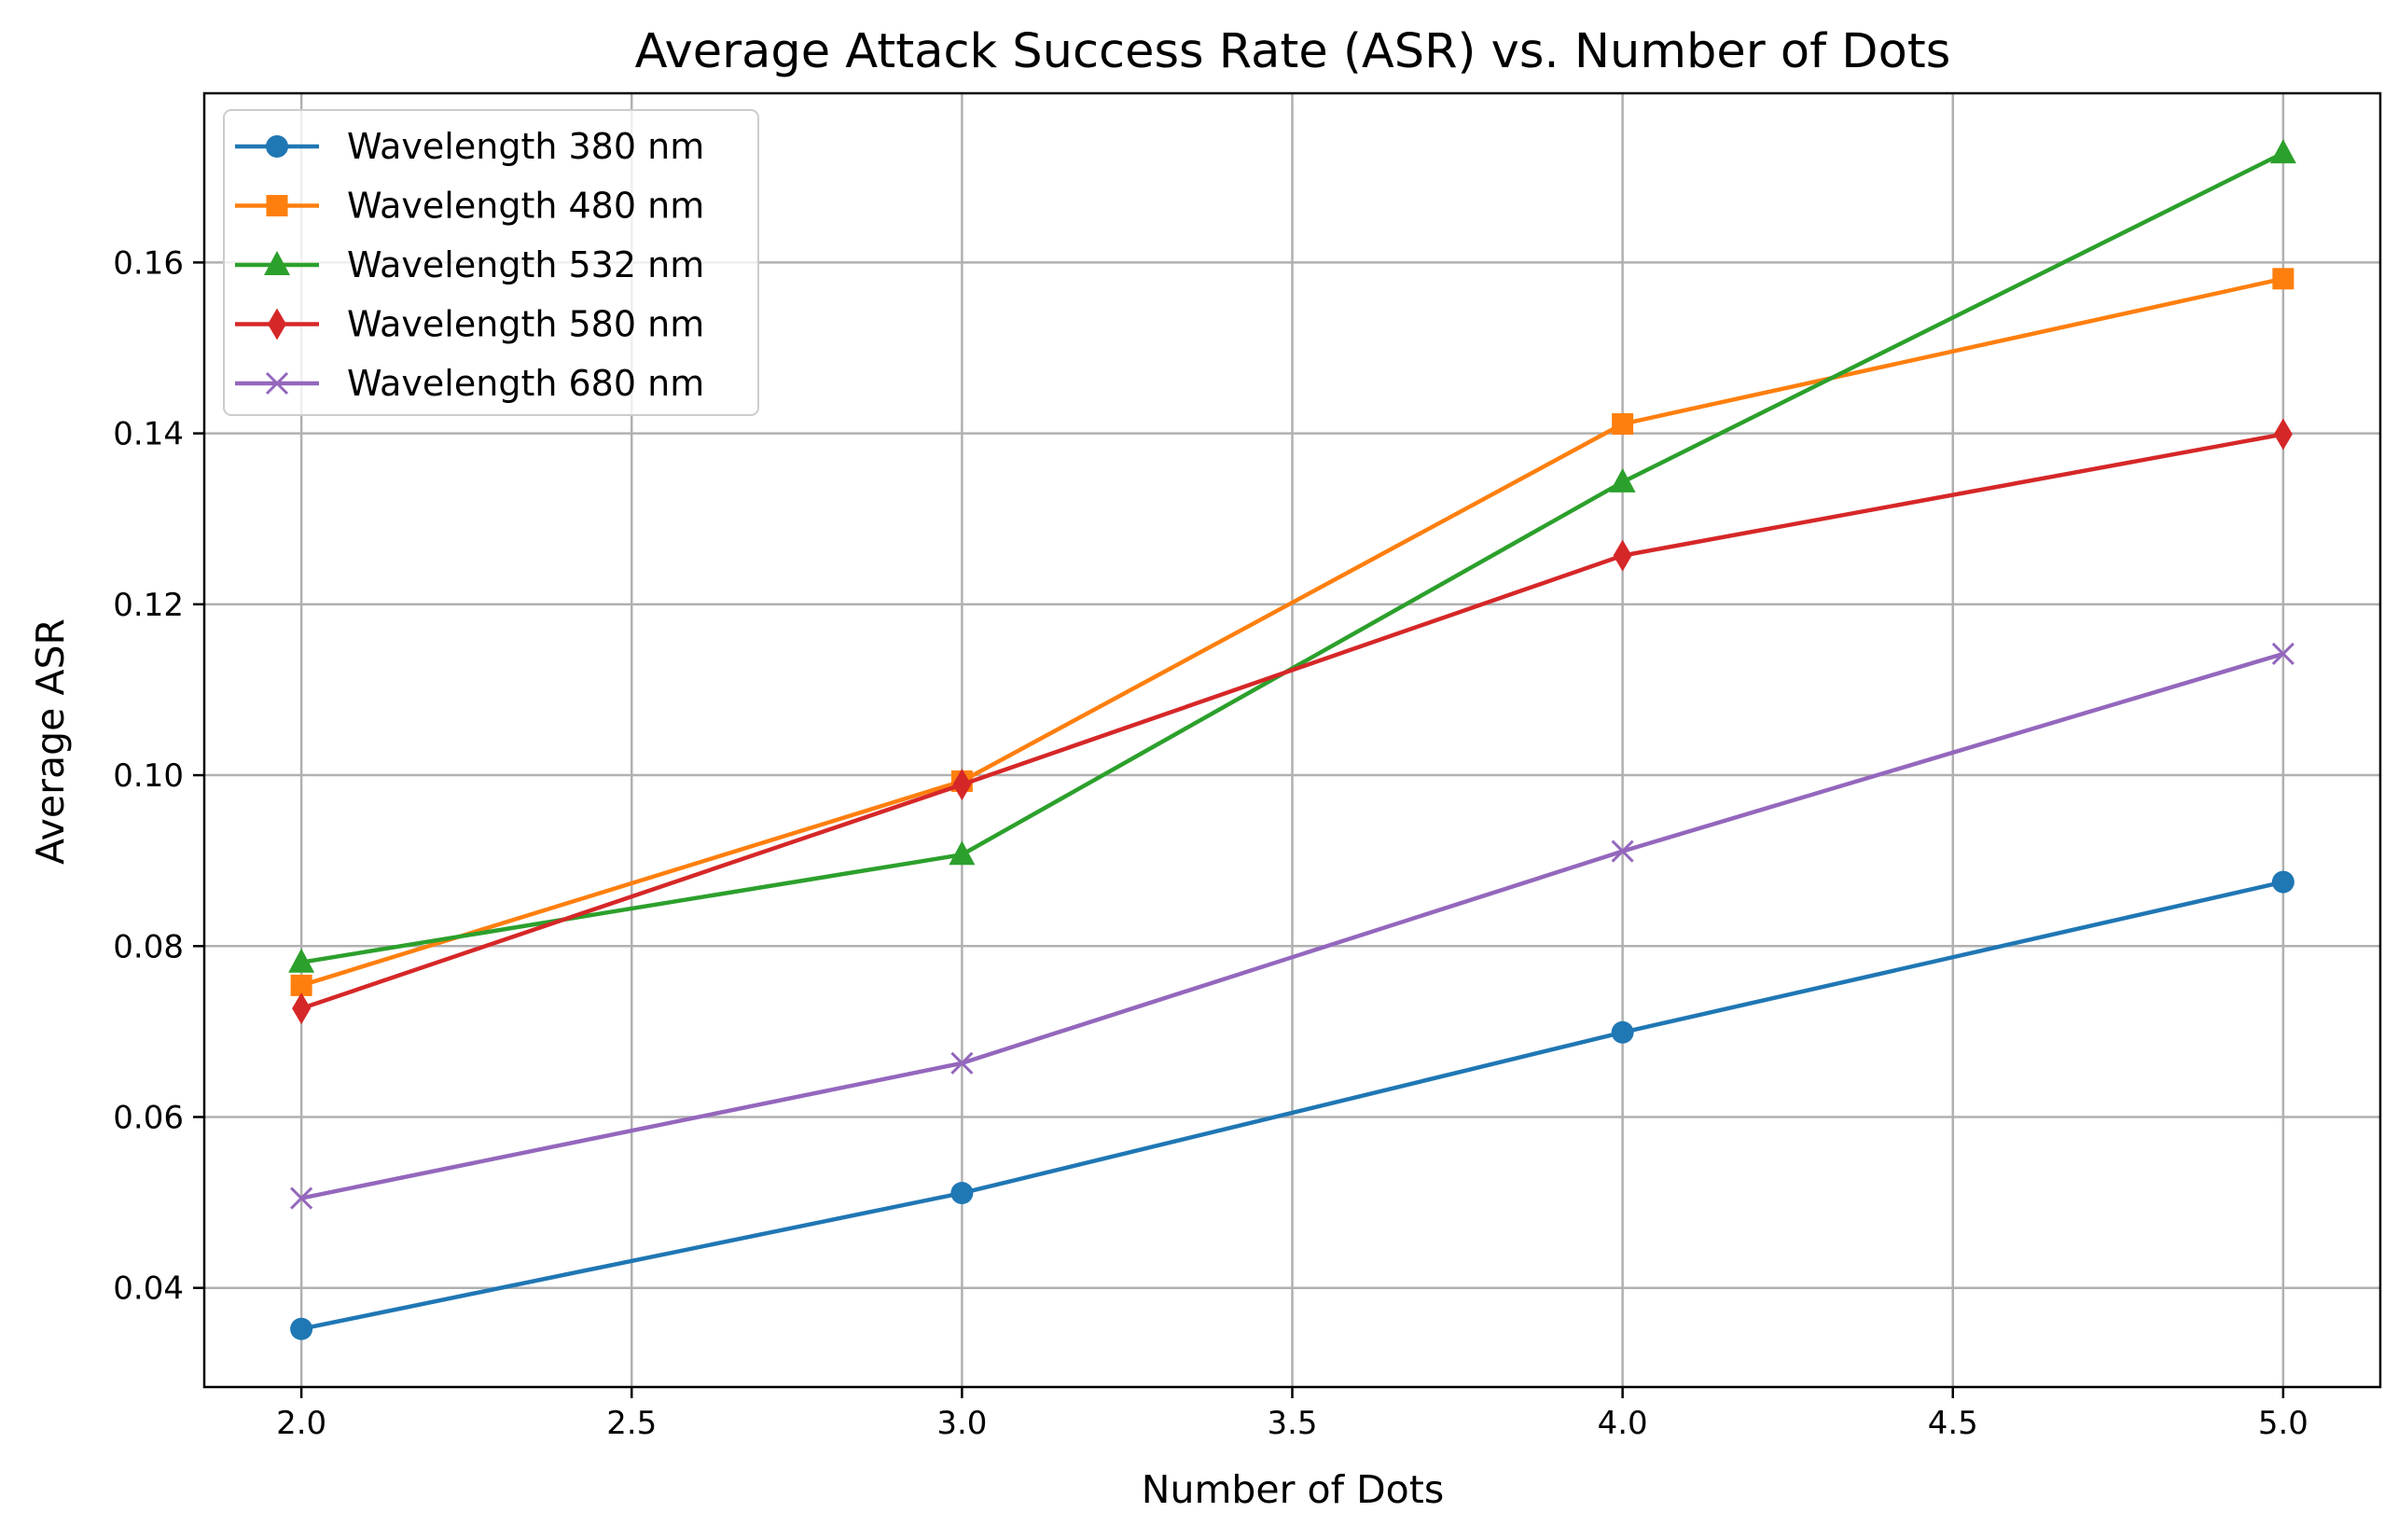  What do you see at coordinates (525, 265) in the screenshot?
I see `legend-label: Wavelength 532 nm` at bounding box center [525, 265].